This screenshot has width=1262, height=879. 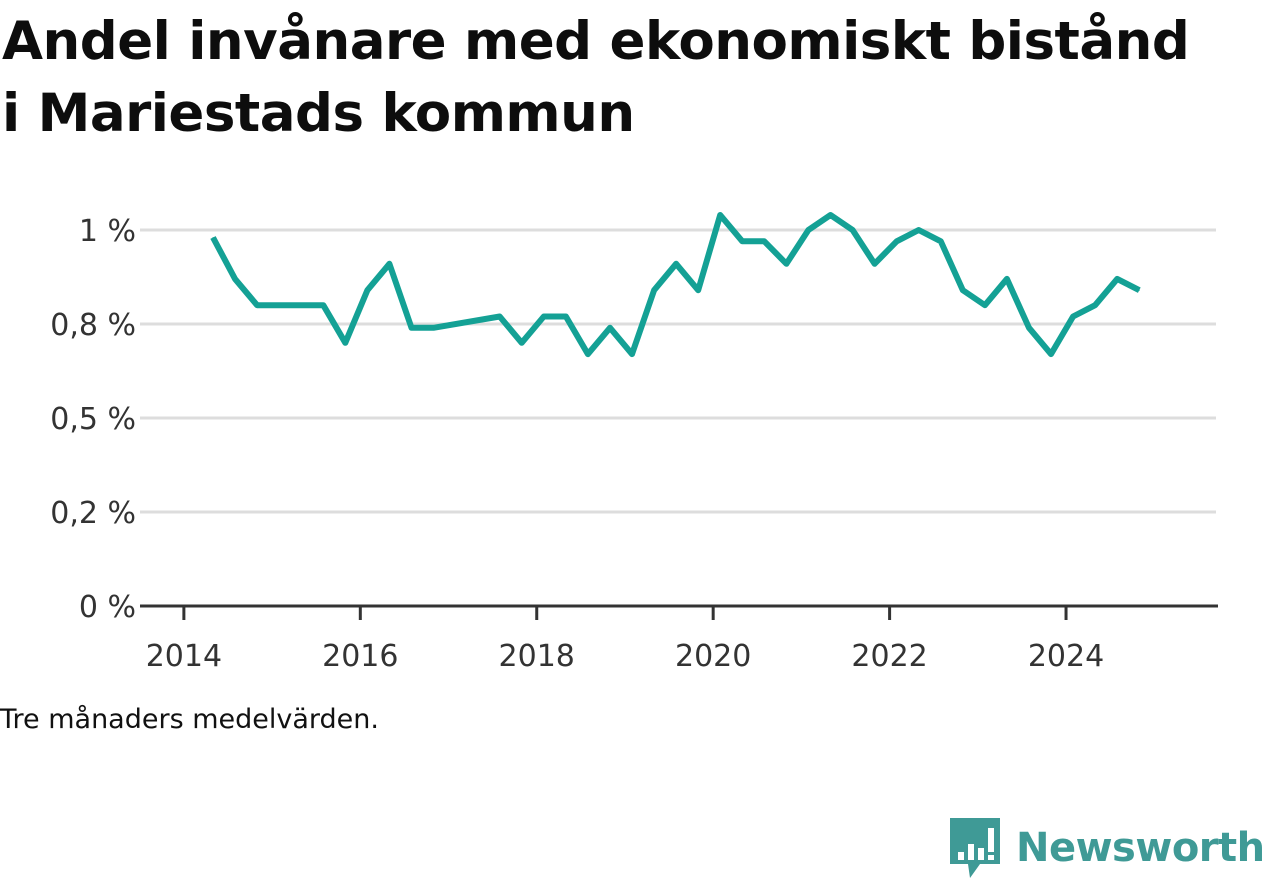 I want to click on x-tick-label: 2022, so click(x=889, y=656).